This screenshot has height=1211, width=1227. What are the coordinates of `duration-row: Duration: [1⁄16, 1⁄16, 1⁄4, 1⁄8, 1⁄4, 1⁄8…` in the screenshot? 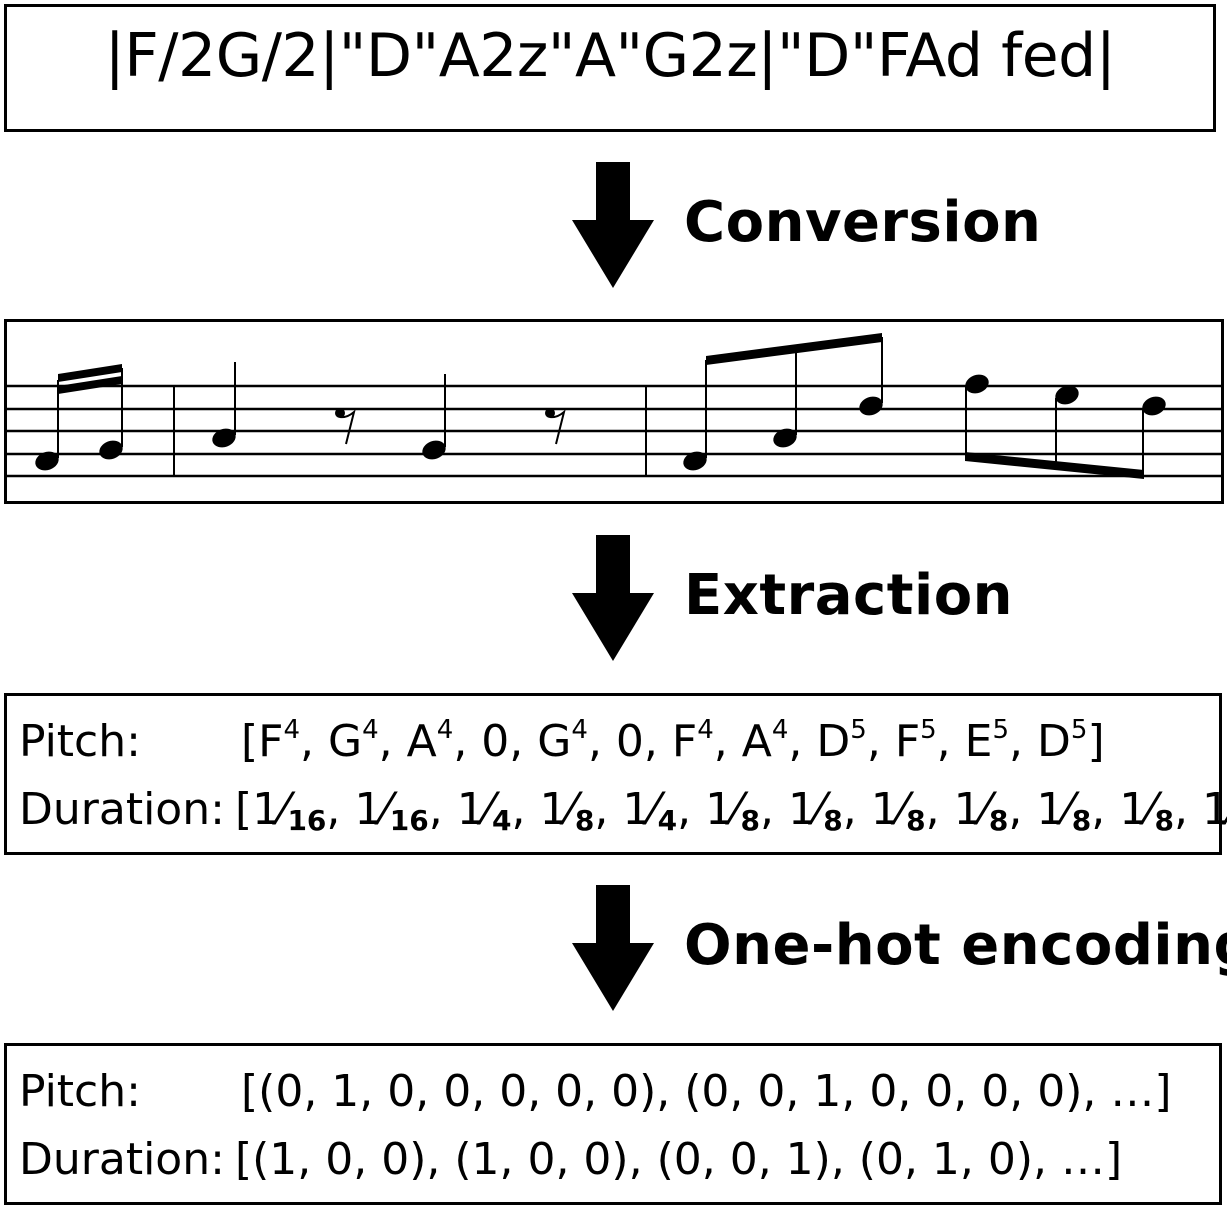 It's located at (623, 809).